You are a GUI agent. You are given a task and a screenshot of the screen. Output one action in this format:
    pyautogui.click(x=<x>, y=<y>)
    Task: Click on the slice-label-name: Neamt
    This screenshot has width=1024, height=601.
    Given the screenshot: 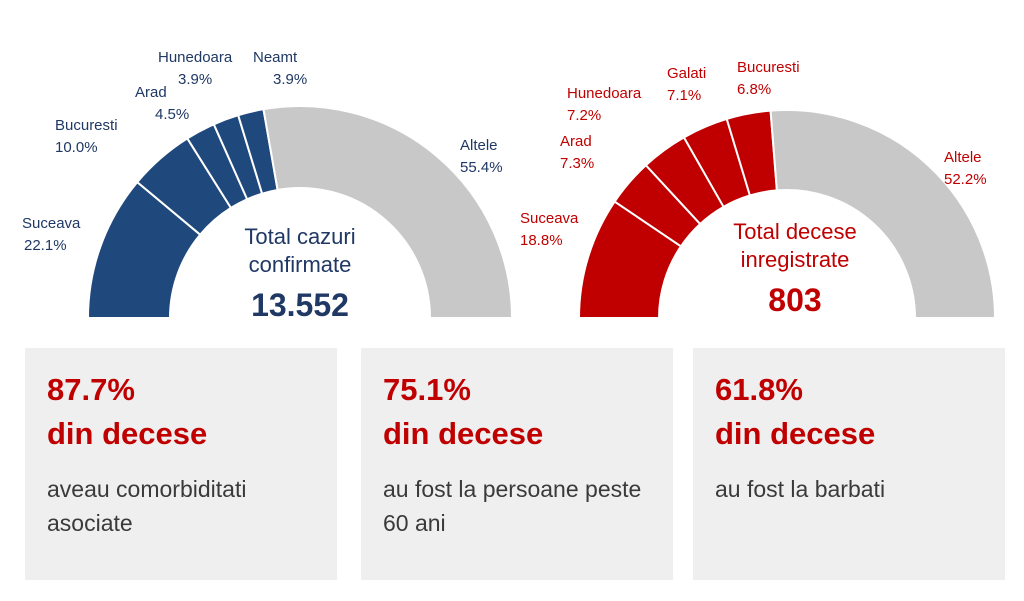 What is the action you would take?
    pyautogui.click(x=275, y=57)
    